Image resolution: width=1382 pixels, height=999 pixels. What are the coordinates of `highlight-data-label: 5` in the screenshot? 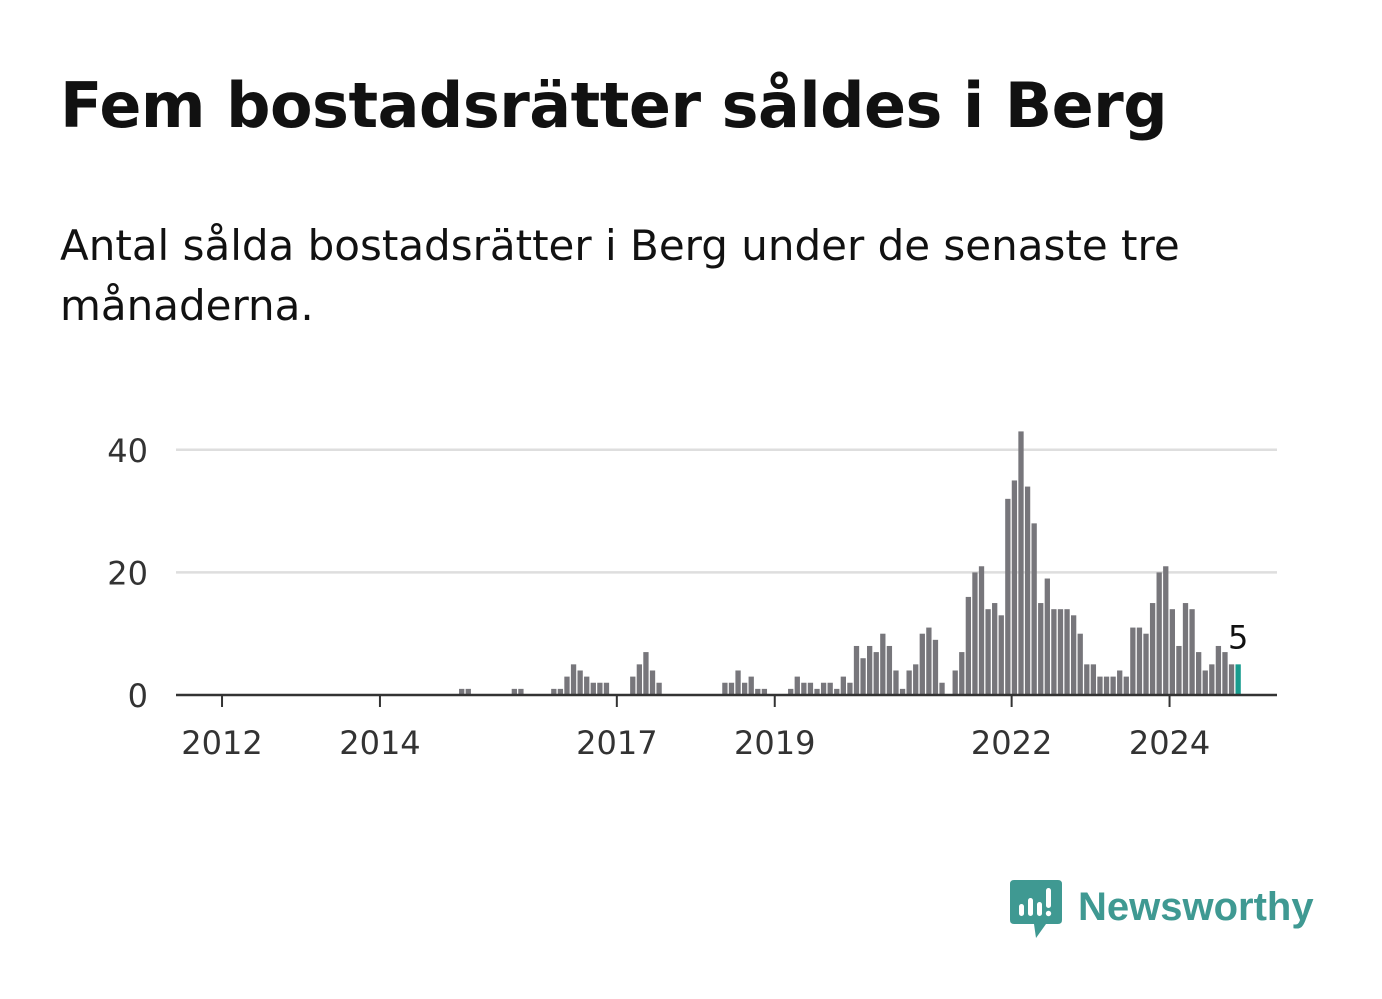 It's located at (1238, 637).